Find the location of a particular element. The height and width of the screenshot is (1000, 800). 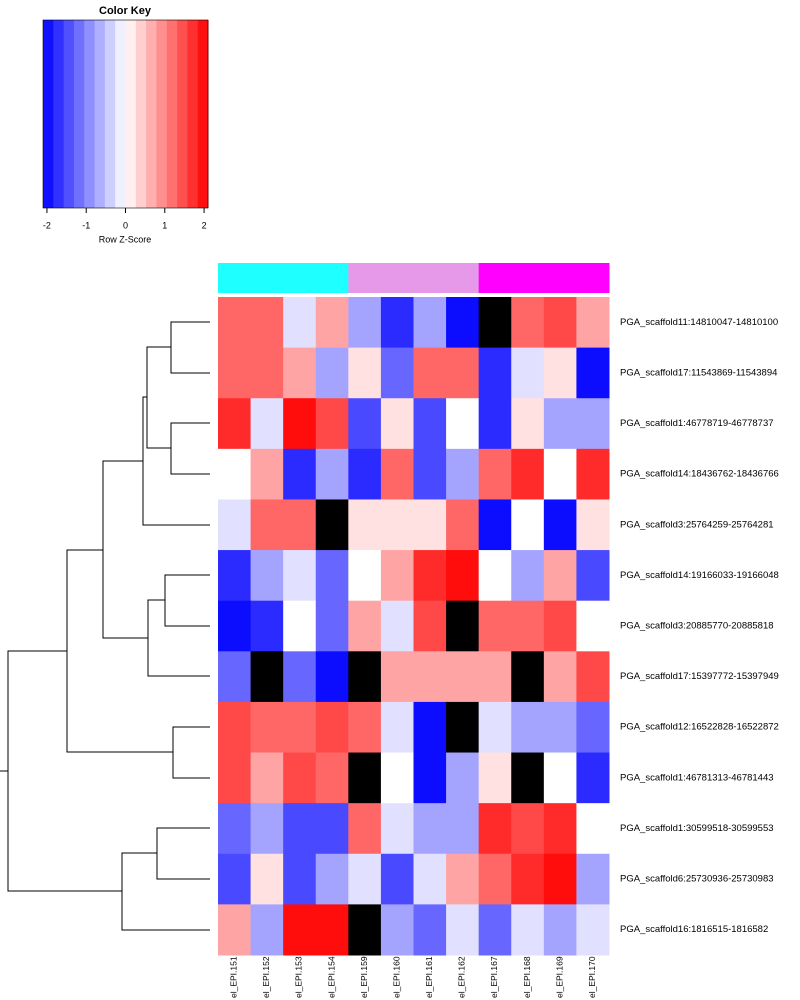

column-label: el_EPI.152 is located at coordinates (266, 977).